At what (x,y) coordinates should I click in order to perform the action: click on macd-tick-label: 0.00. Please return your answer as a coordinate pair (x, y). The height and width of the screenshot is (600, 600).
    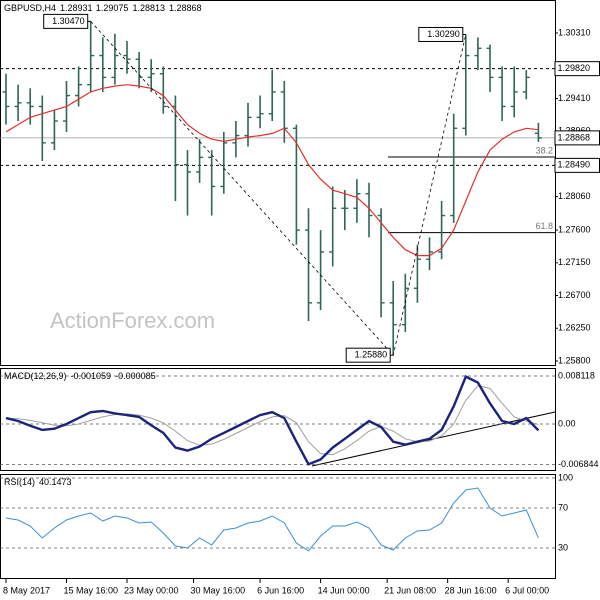
    Looking at the image, I should click on (567, 423).